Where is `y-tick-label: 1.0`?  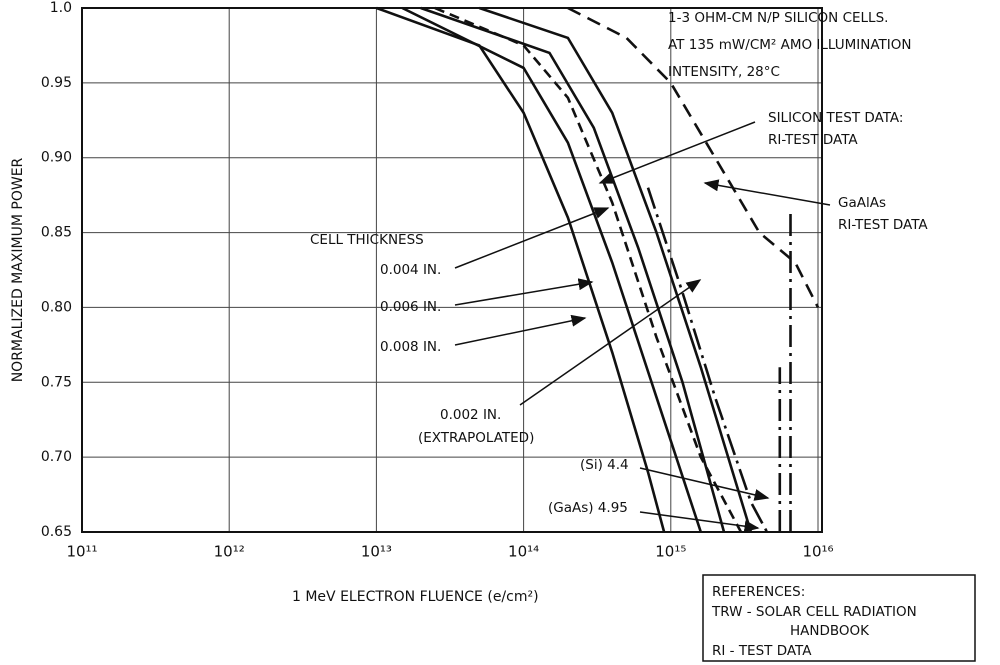
y-tick-label: 1.0 is located at coordinates (61, 8).